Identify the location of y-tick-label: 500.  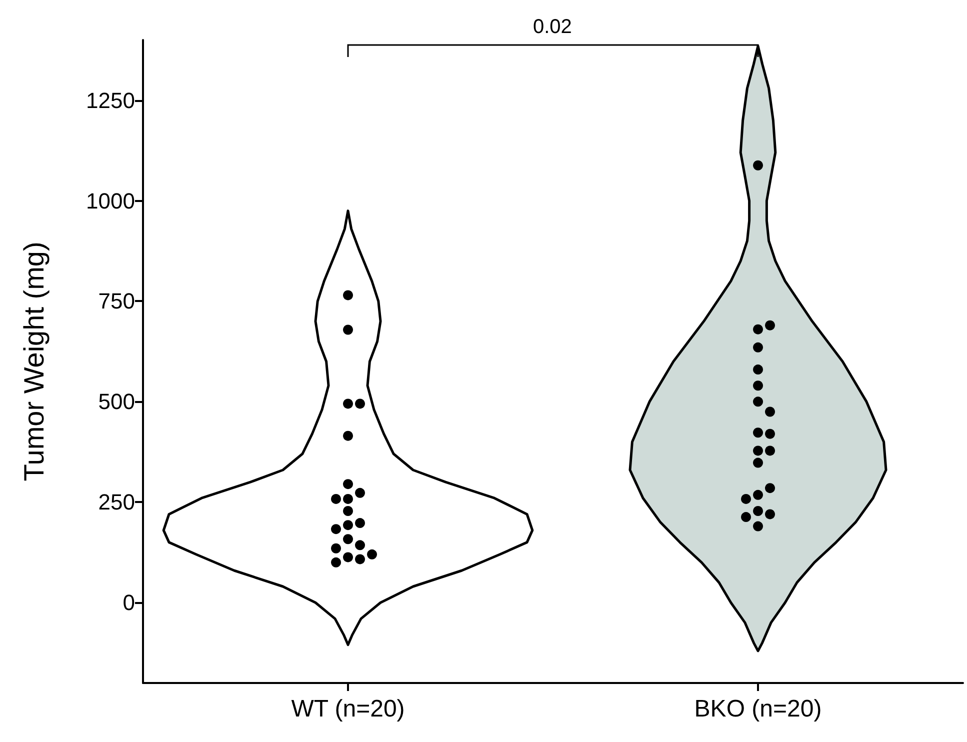
(116, 401).